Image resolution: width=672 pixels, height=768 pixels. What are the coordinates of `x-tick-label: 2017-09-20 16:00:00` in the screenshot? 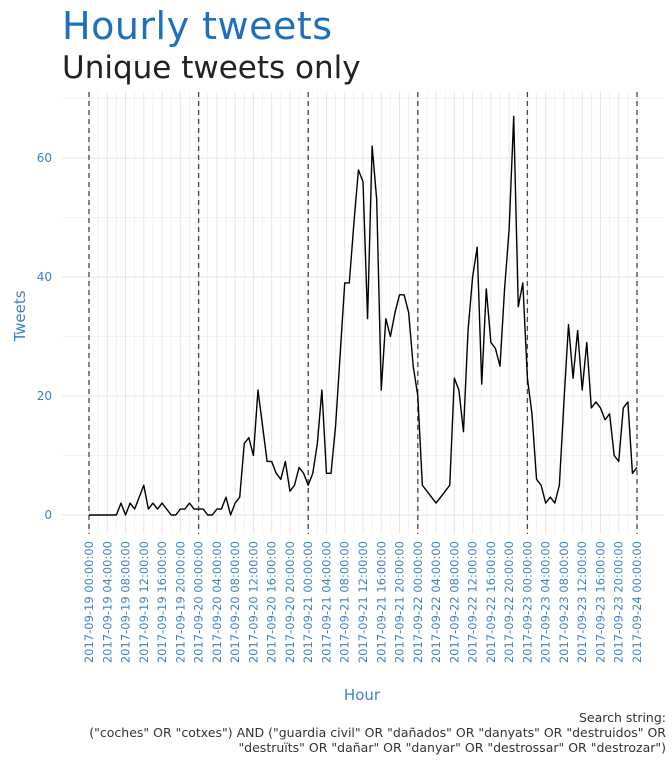 It's located at (272, 602).